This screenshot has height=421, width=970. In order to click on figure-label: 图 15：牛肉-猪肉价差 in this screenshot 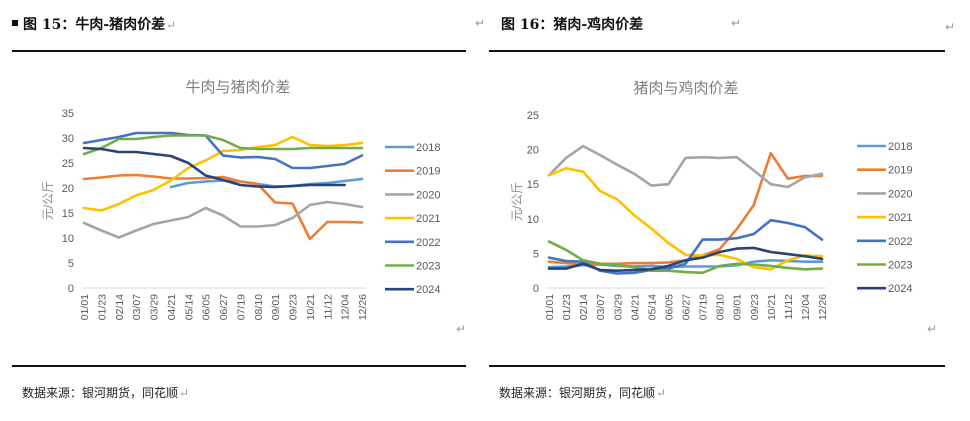, I will do `click(94, 25)`.